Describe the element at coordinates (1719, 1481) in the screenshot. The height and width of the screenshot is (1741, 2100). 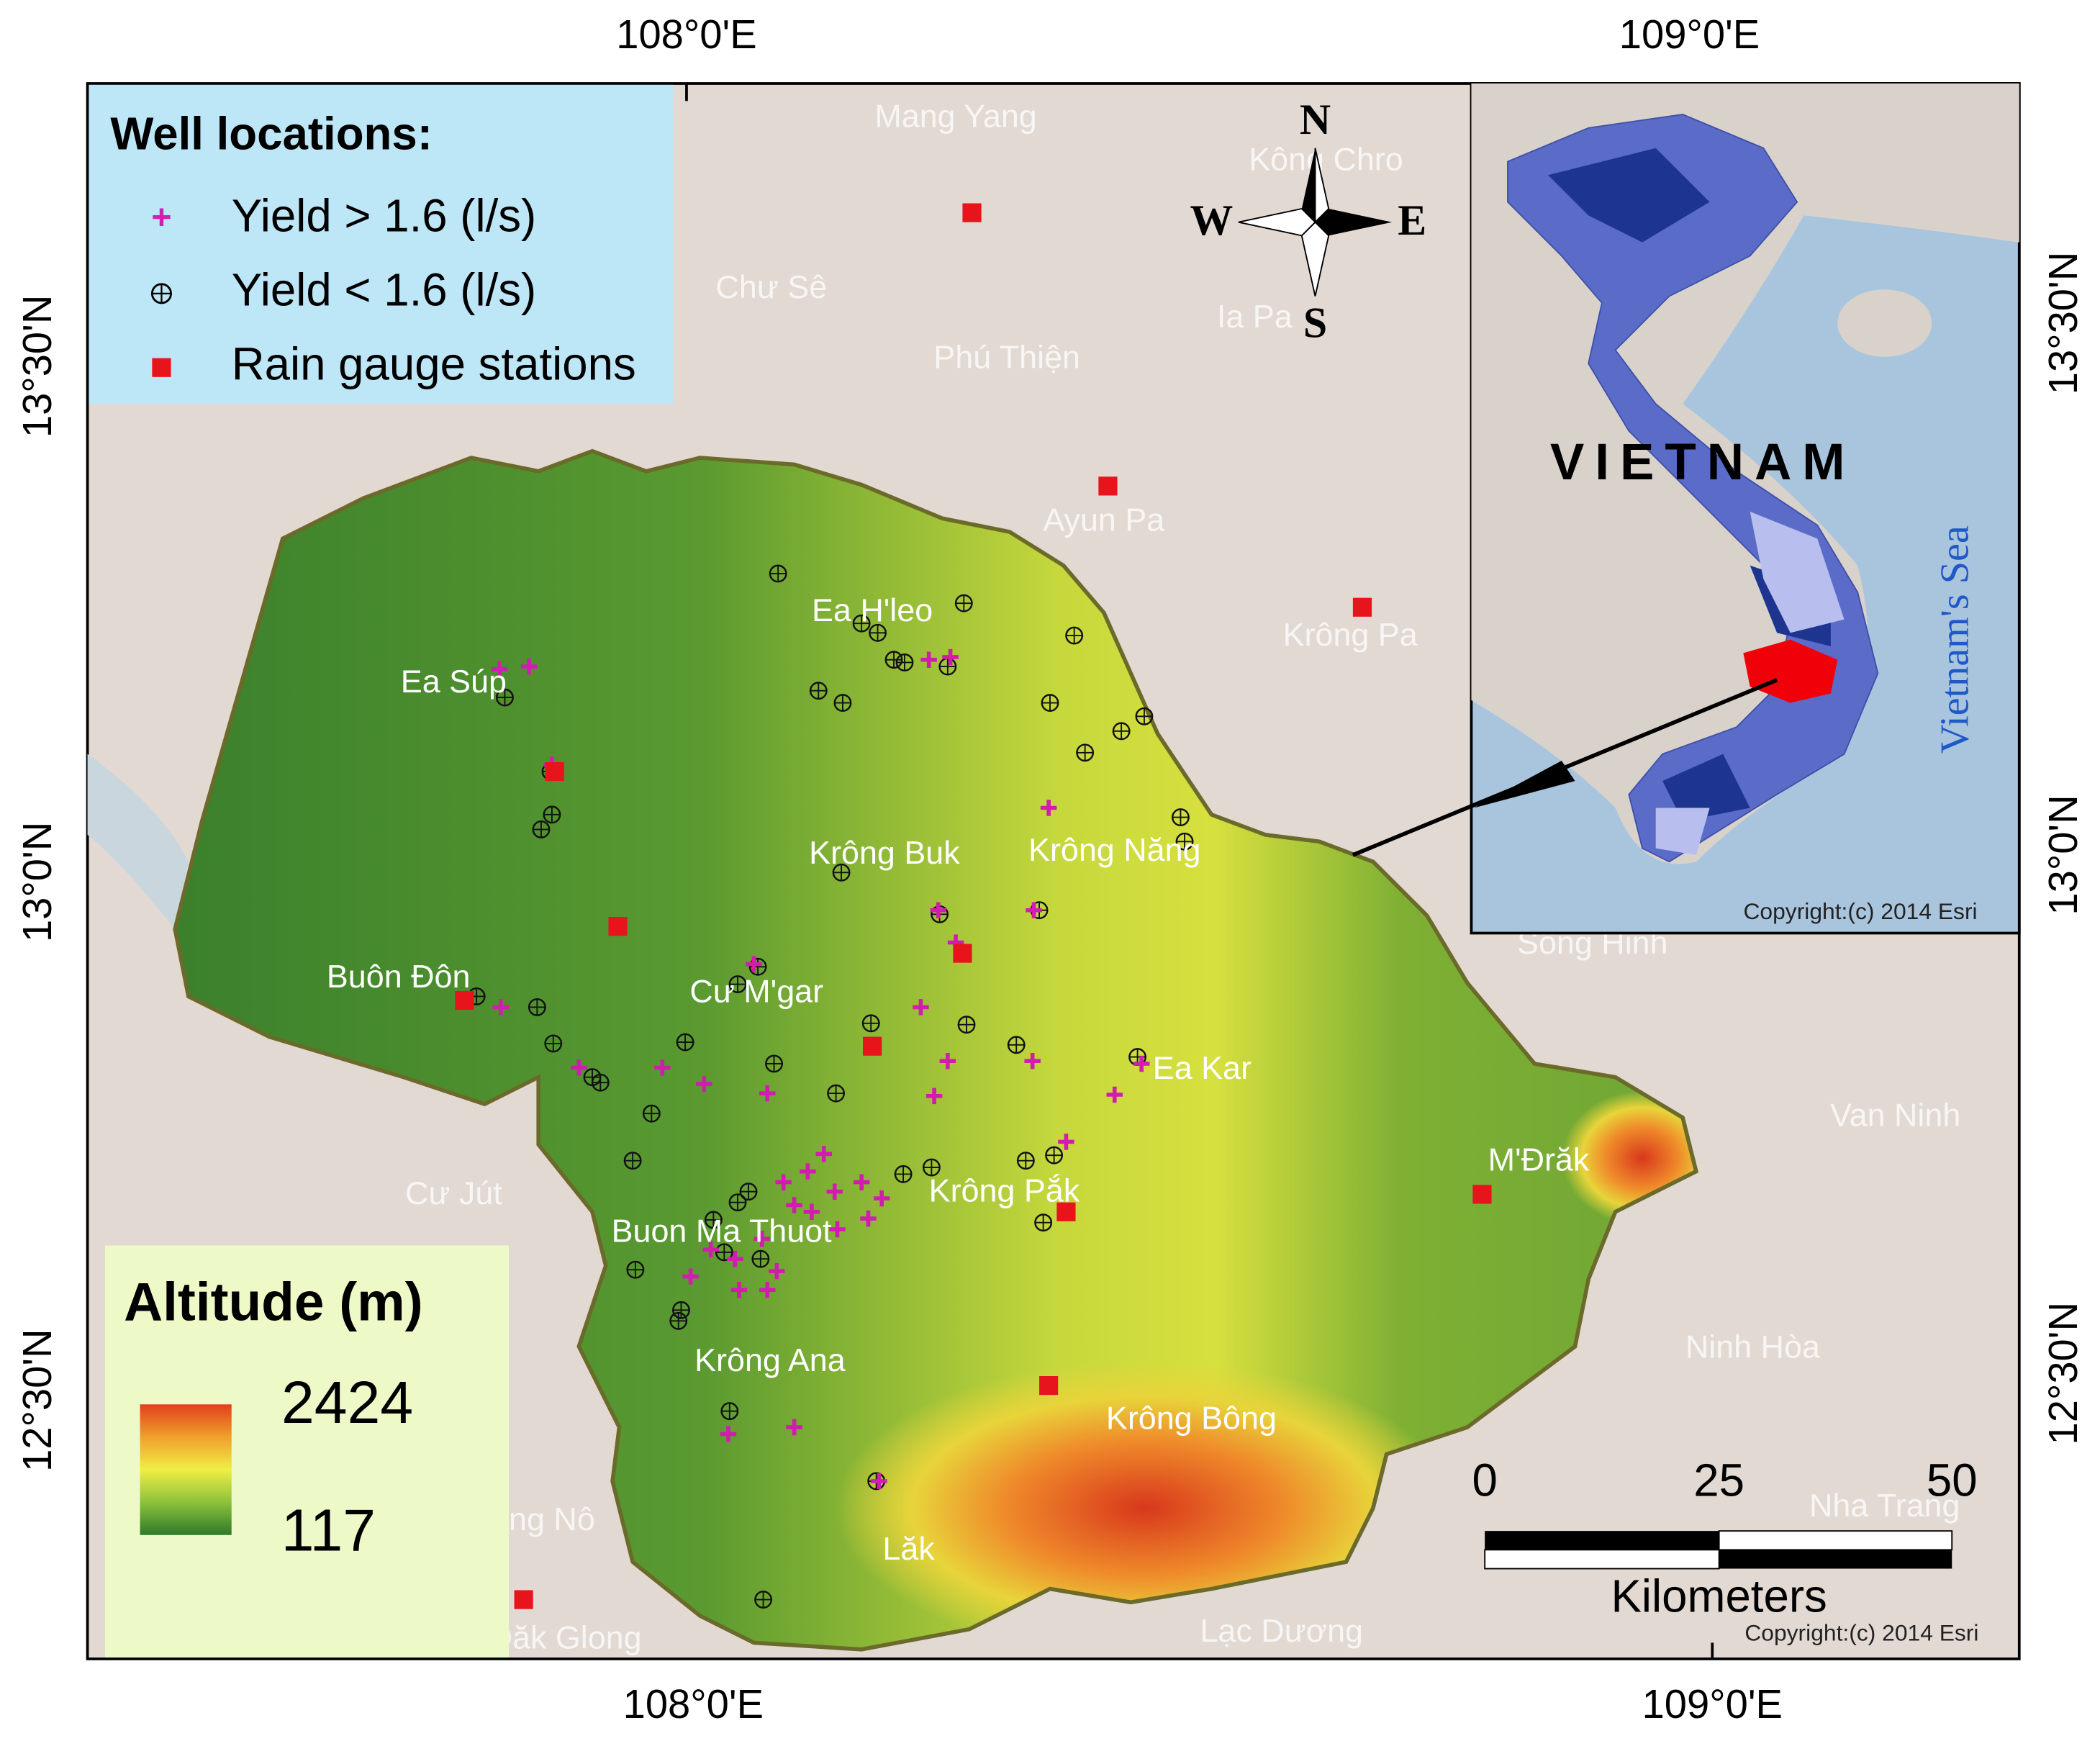
I see `scale-tick: 25` at that location.